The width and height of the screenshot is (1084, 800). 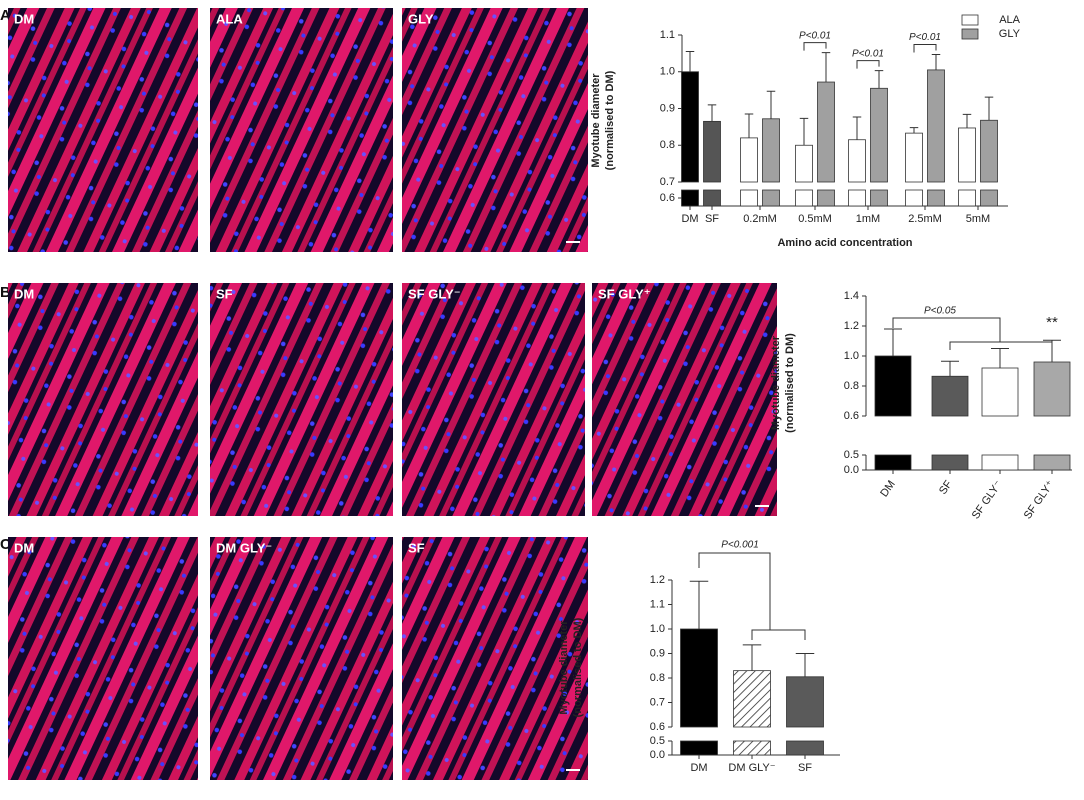 What do you see at coordinates (578, 667) in the screenshot?
I see `y-axis-title: (normalised to DM)` at bounding box center [578, 667].